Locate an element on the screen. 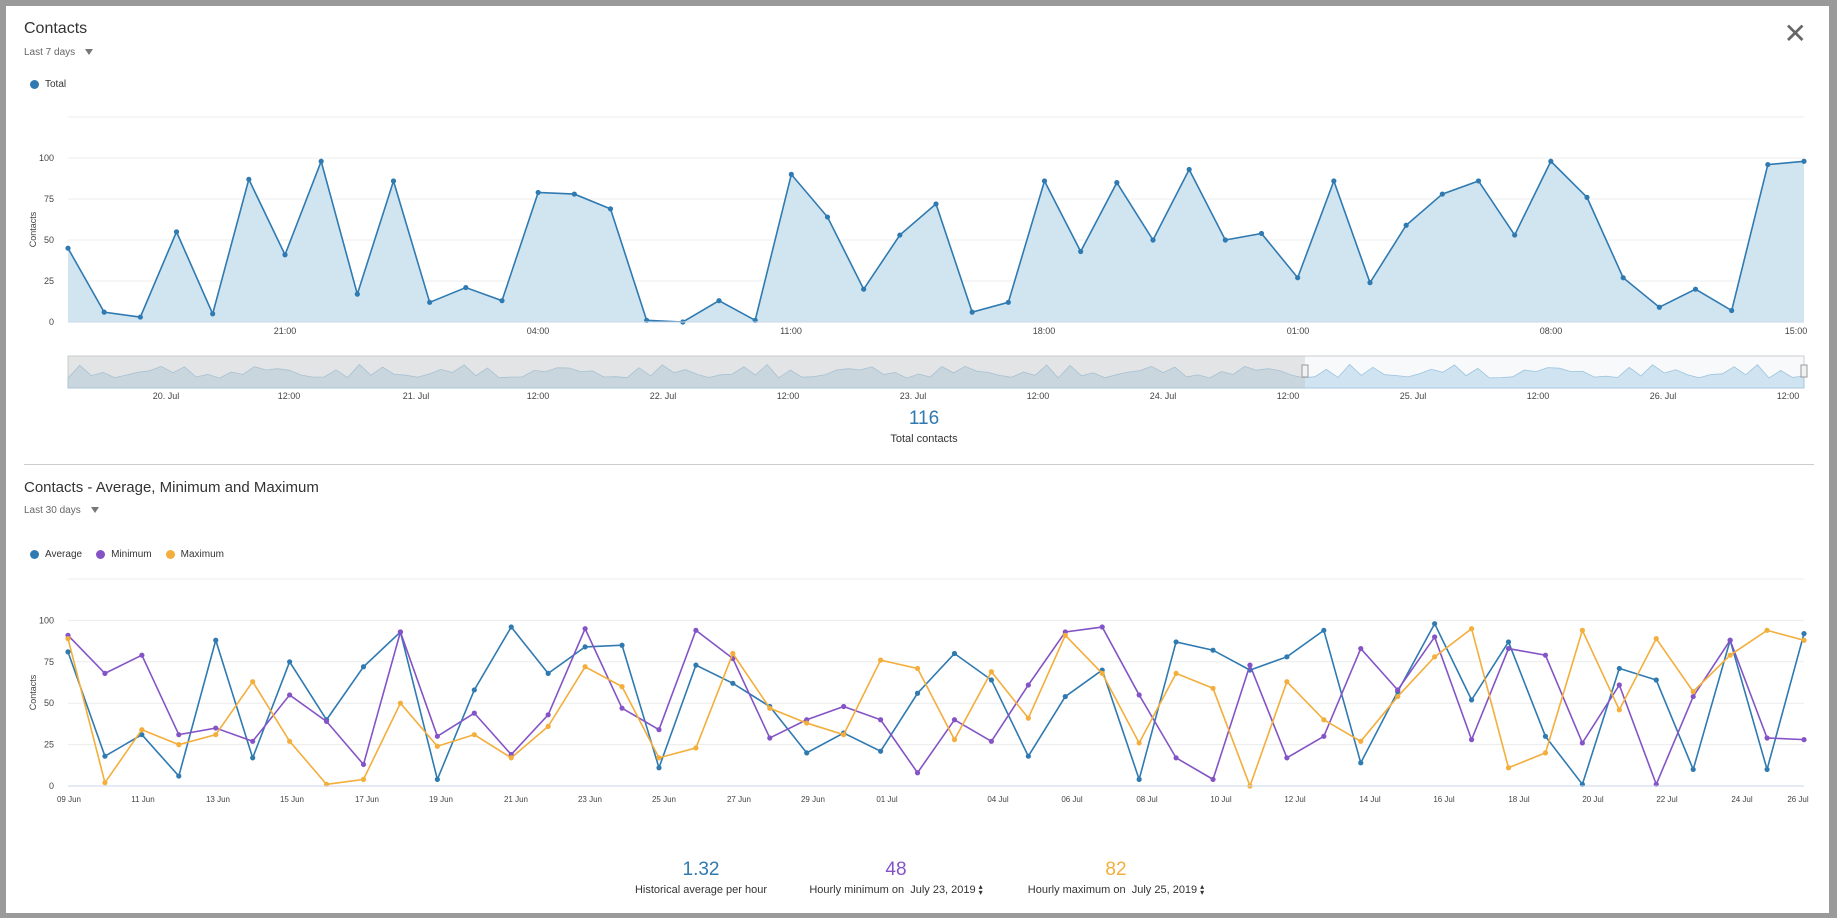 The image size is (1837, 918). averages-x-tick-label: 18 Jul is located at coordinates (1519, 799).